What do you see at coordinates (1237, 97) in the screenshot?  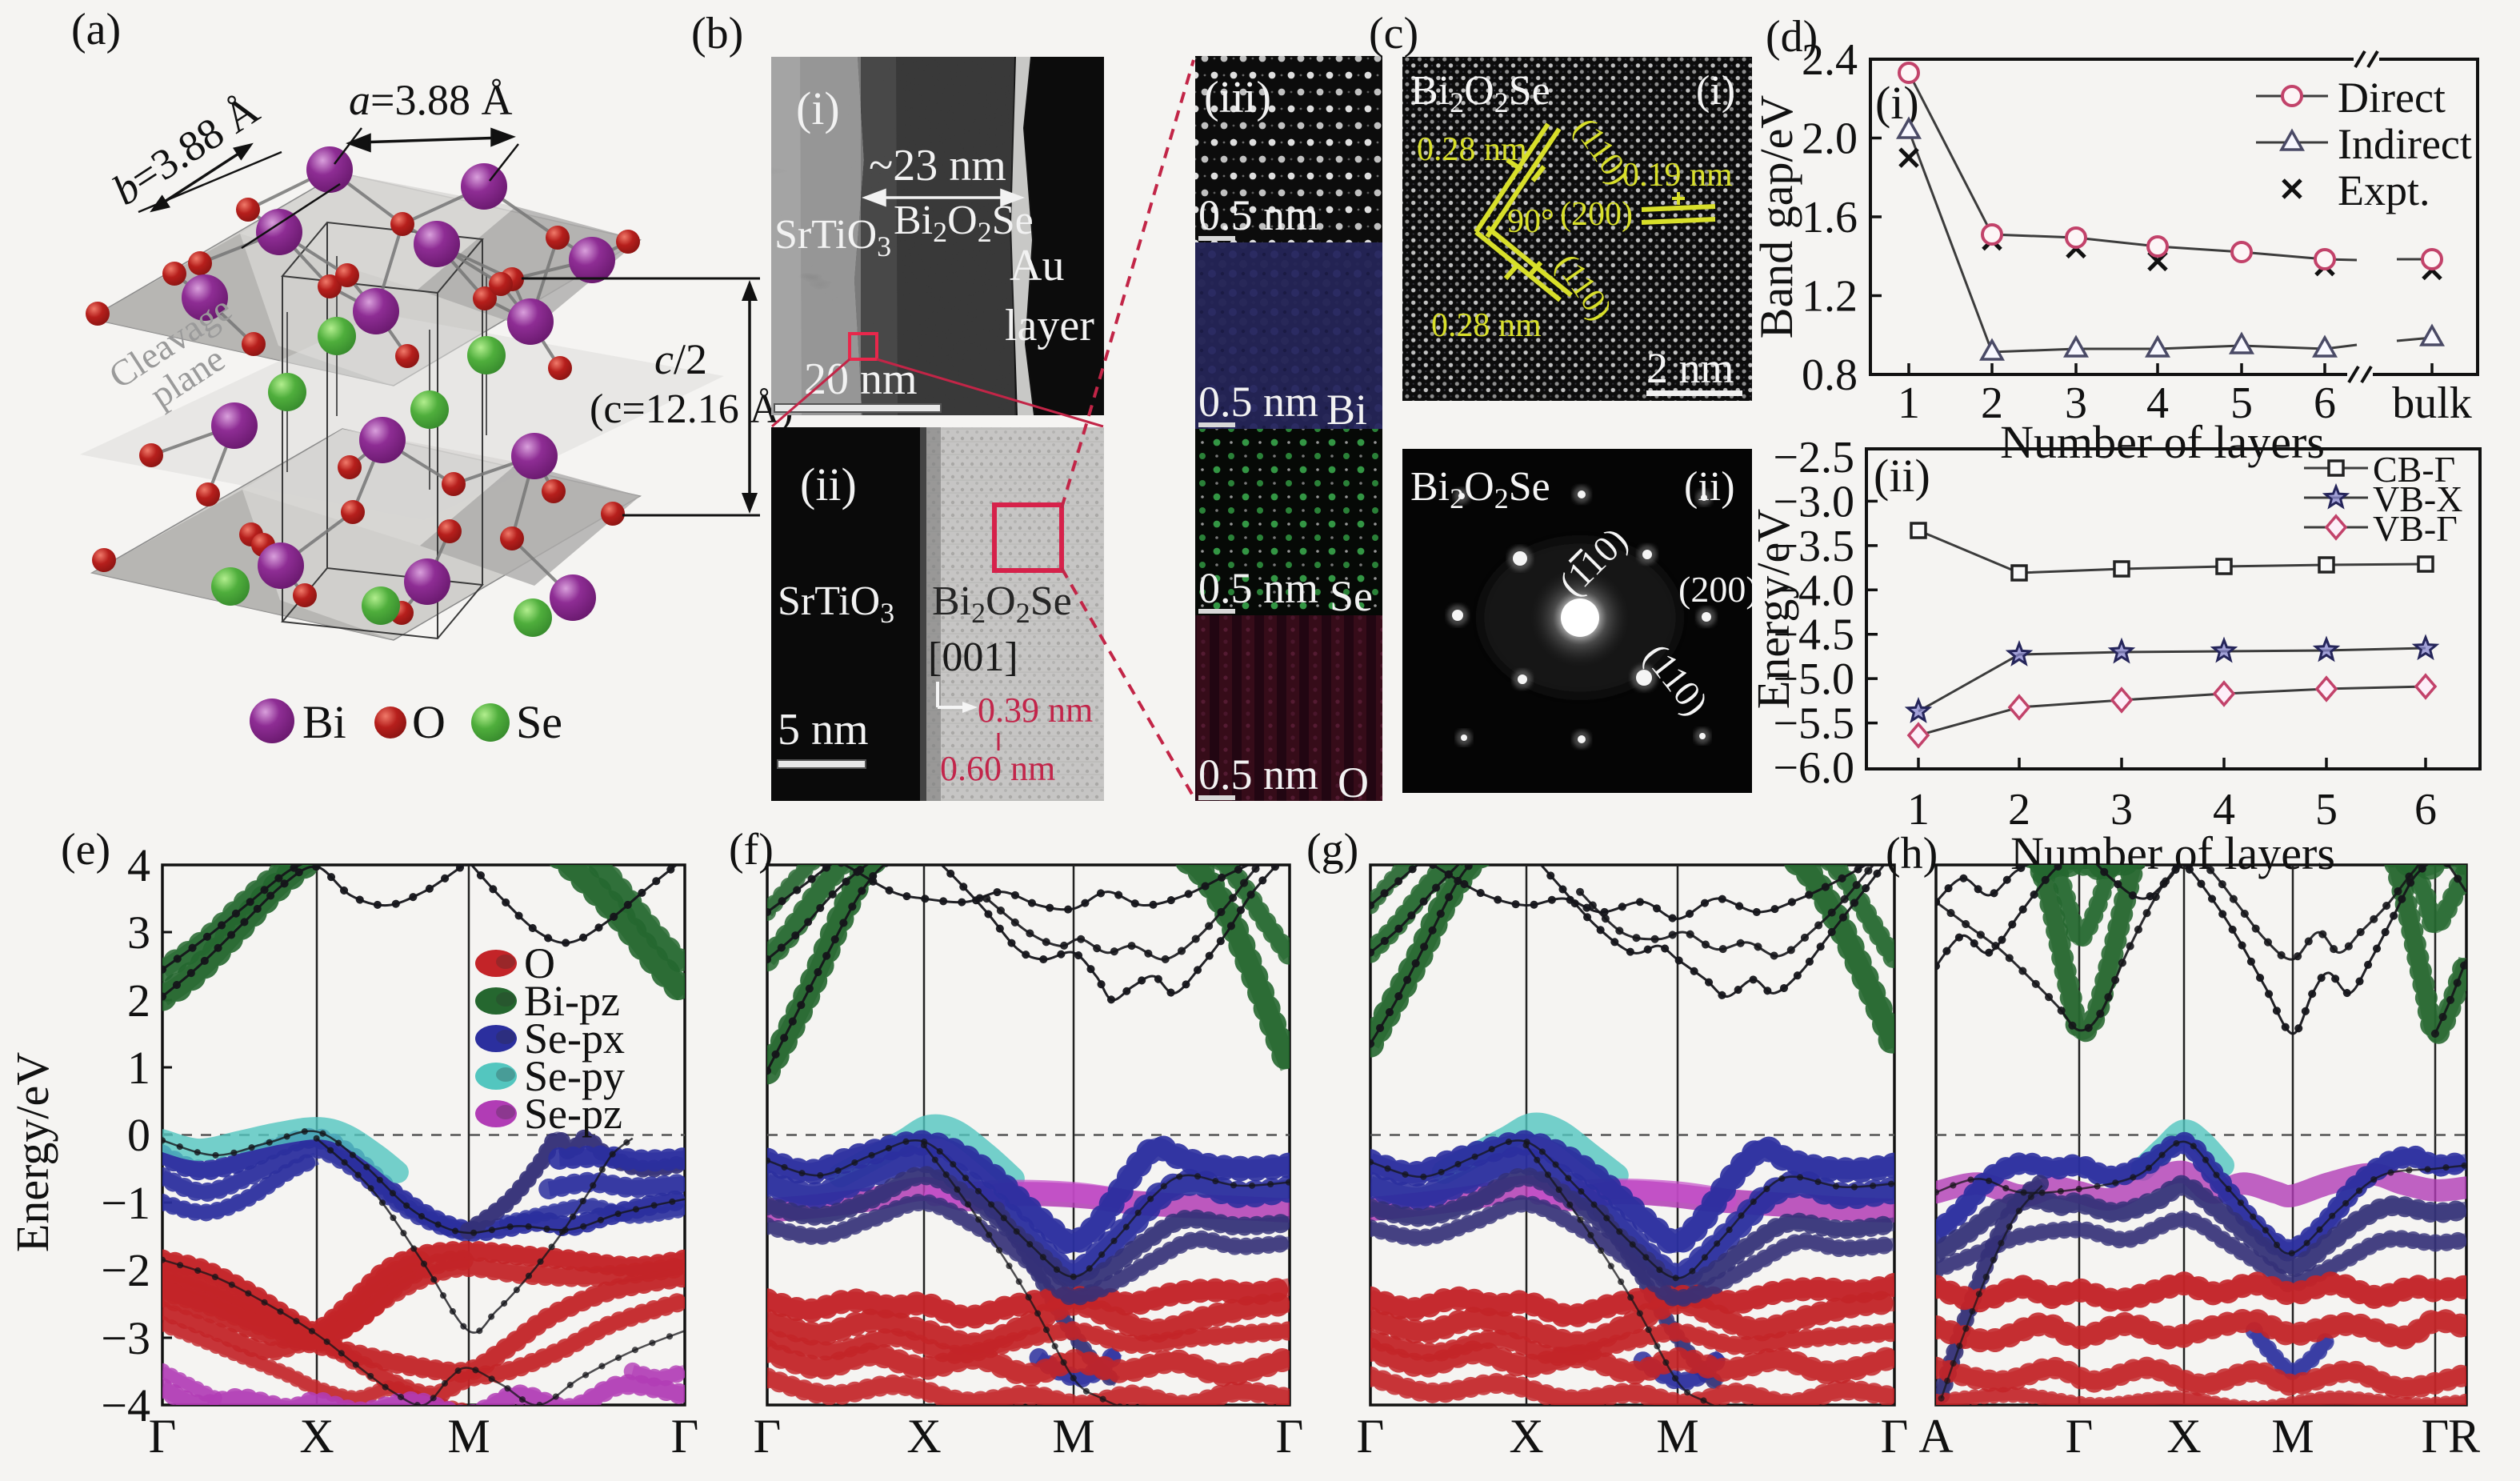 I see `svg-text: (iii)` at bounding box center [1237, 97].